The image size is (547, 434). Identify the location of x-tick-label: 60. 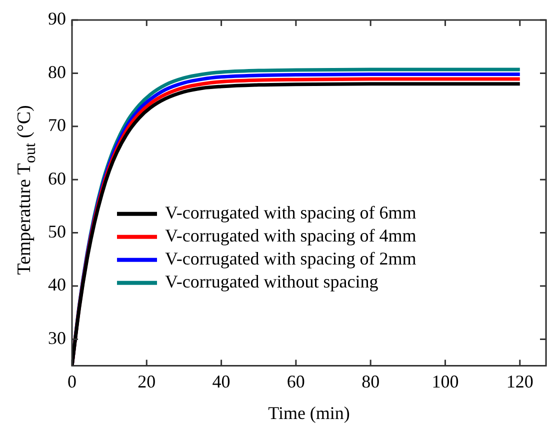
(295, 381).